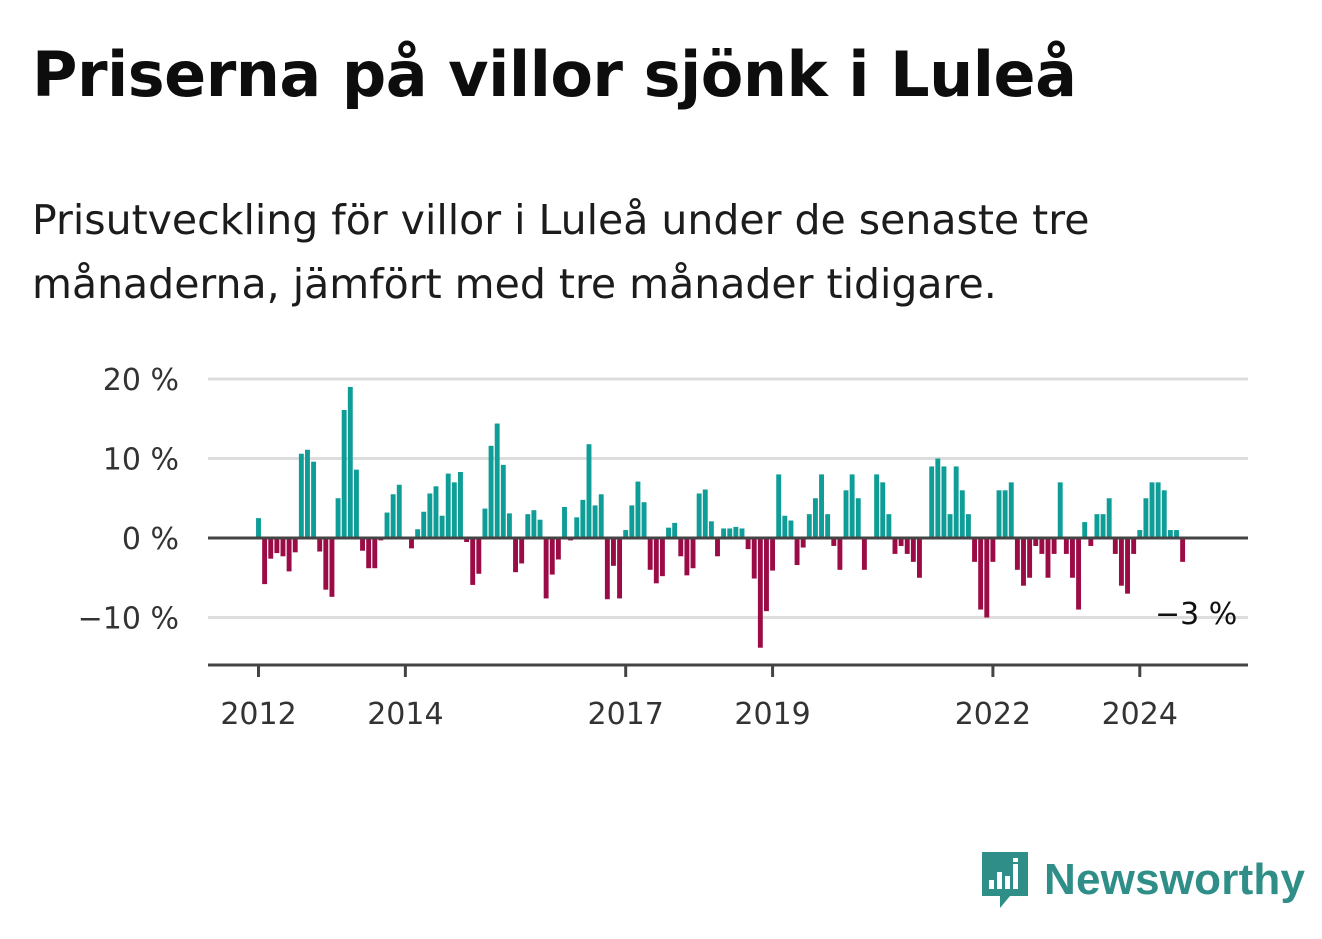 The height and width of the screenshot is (939, 1322). Describe the element at coordinates (993, 714) in the screenshot. I see `x-tick-label: 2022` at that location.